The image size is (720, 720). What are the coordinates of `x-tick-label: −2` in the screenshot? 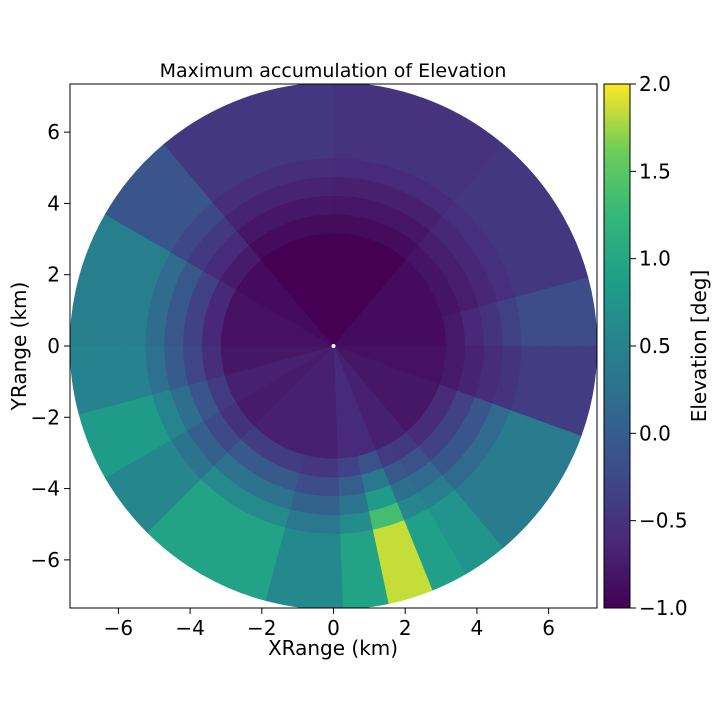 It's located at (261, 628).